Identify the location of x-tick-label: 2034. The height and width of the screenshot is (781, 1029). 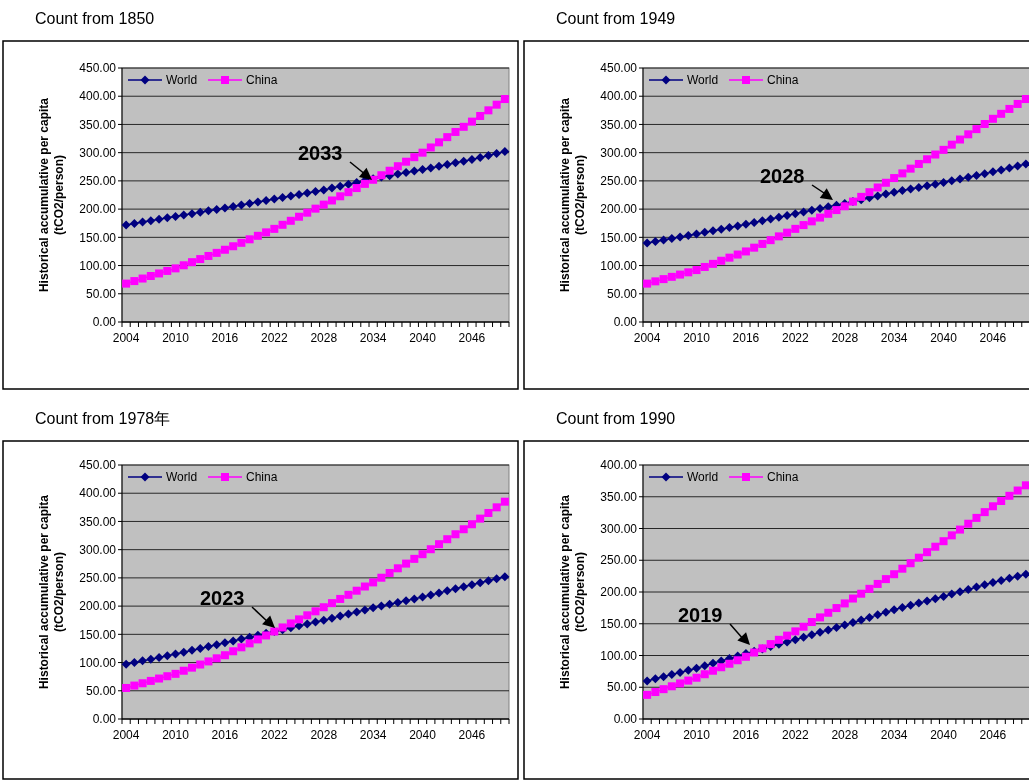
(894, 735).